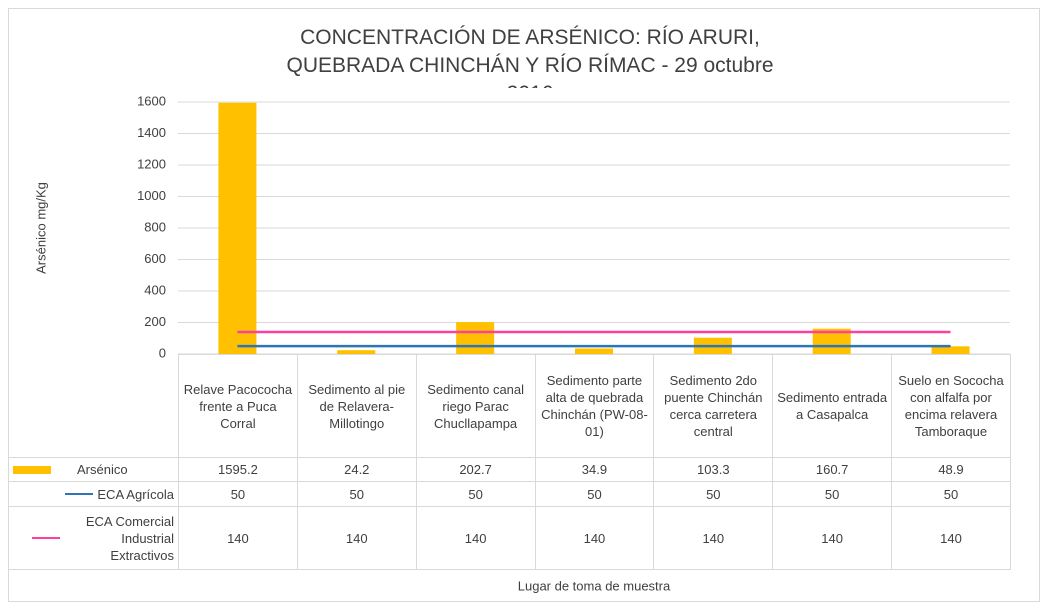 The width and height of the screenshot is (1049, 609). Describe the element at coordinates (356, 406) in the screenshot. I see `category-label: Sedimento al pie de Relavera-Millotingo` at that location.